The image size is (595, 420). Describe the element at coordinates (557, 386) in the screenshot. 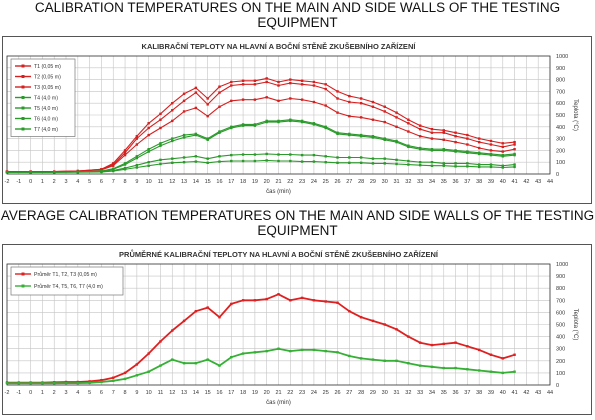

I see `y-tick-label: 0` at that location.